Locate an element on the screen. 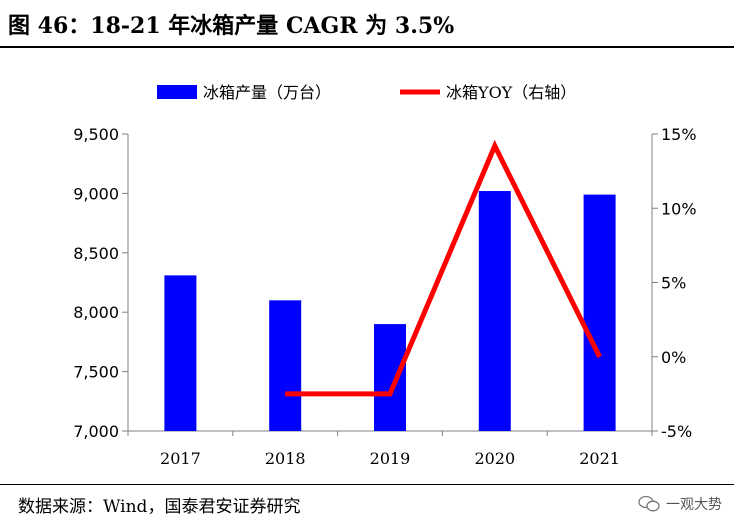  right-tick-label: -5% is located at coordinates (676, 431).